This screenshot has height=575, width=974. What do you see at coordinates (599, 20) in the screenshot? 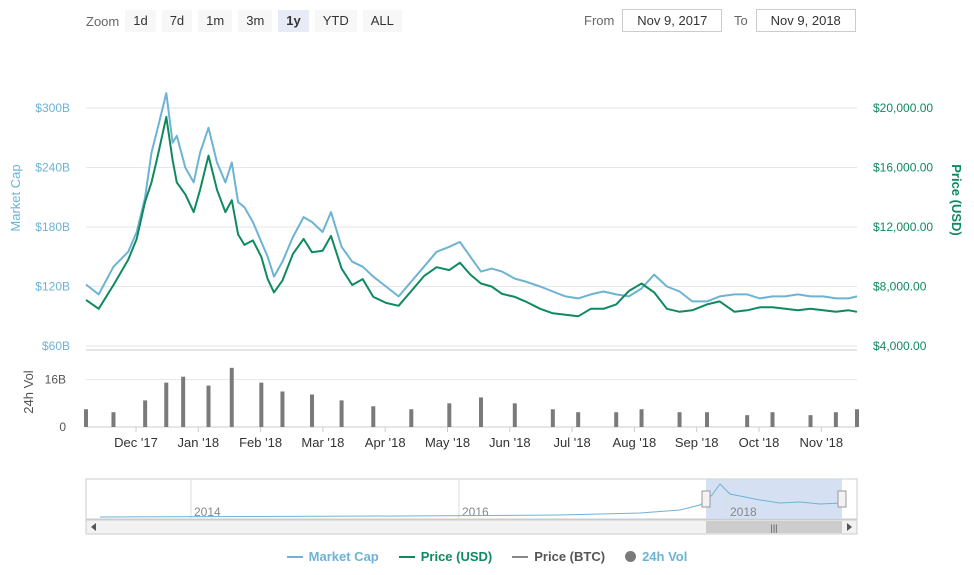
I see `from-label: From` at bounding box center [599, 20].